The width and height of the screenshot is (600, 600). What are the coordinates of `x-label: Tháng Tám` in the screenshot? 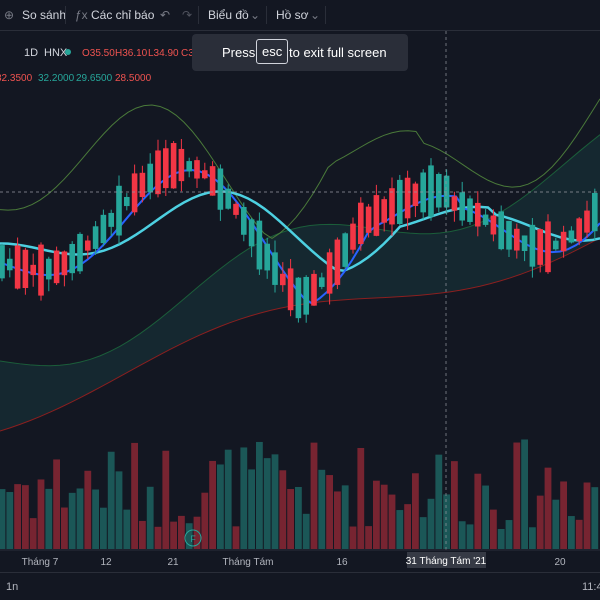 It's located at (248, 562).